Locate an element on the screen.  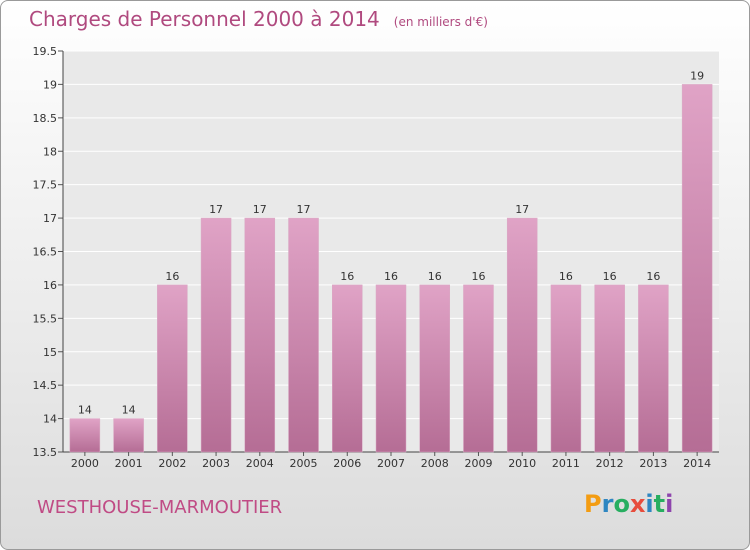
x-tick-label: 2013 is located at coordinates (653, 463).